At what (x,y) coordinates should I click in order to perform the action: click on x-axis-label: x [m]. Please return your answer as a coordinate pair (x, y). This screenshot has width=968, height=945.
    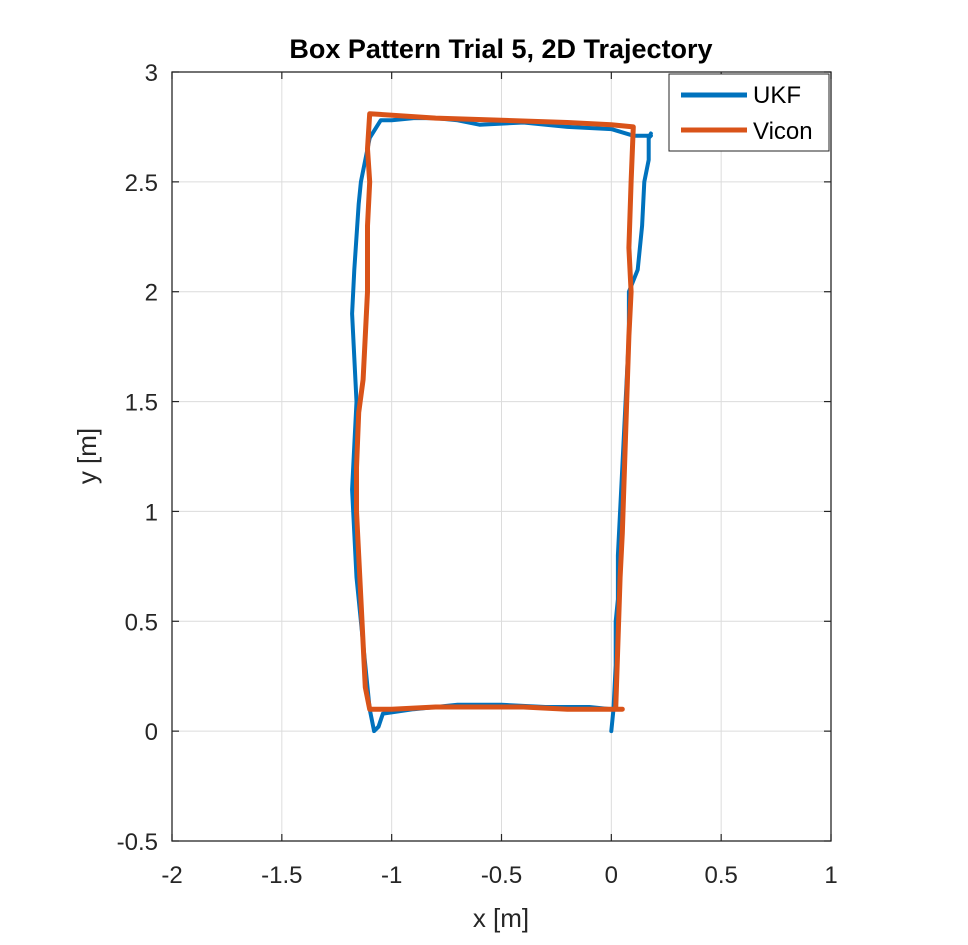
    Looking at the image, I should click on (501, 918).